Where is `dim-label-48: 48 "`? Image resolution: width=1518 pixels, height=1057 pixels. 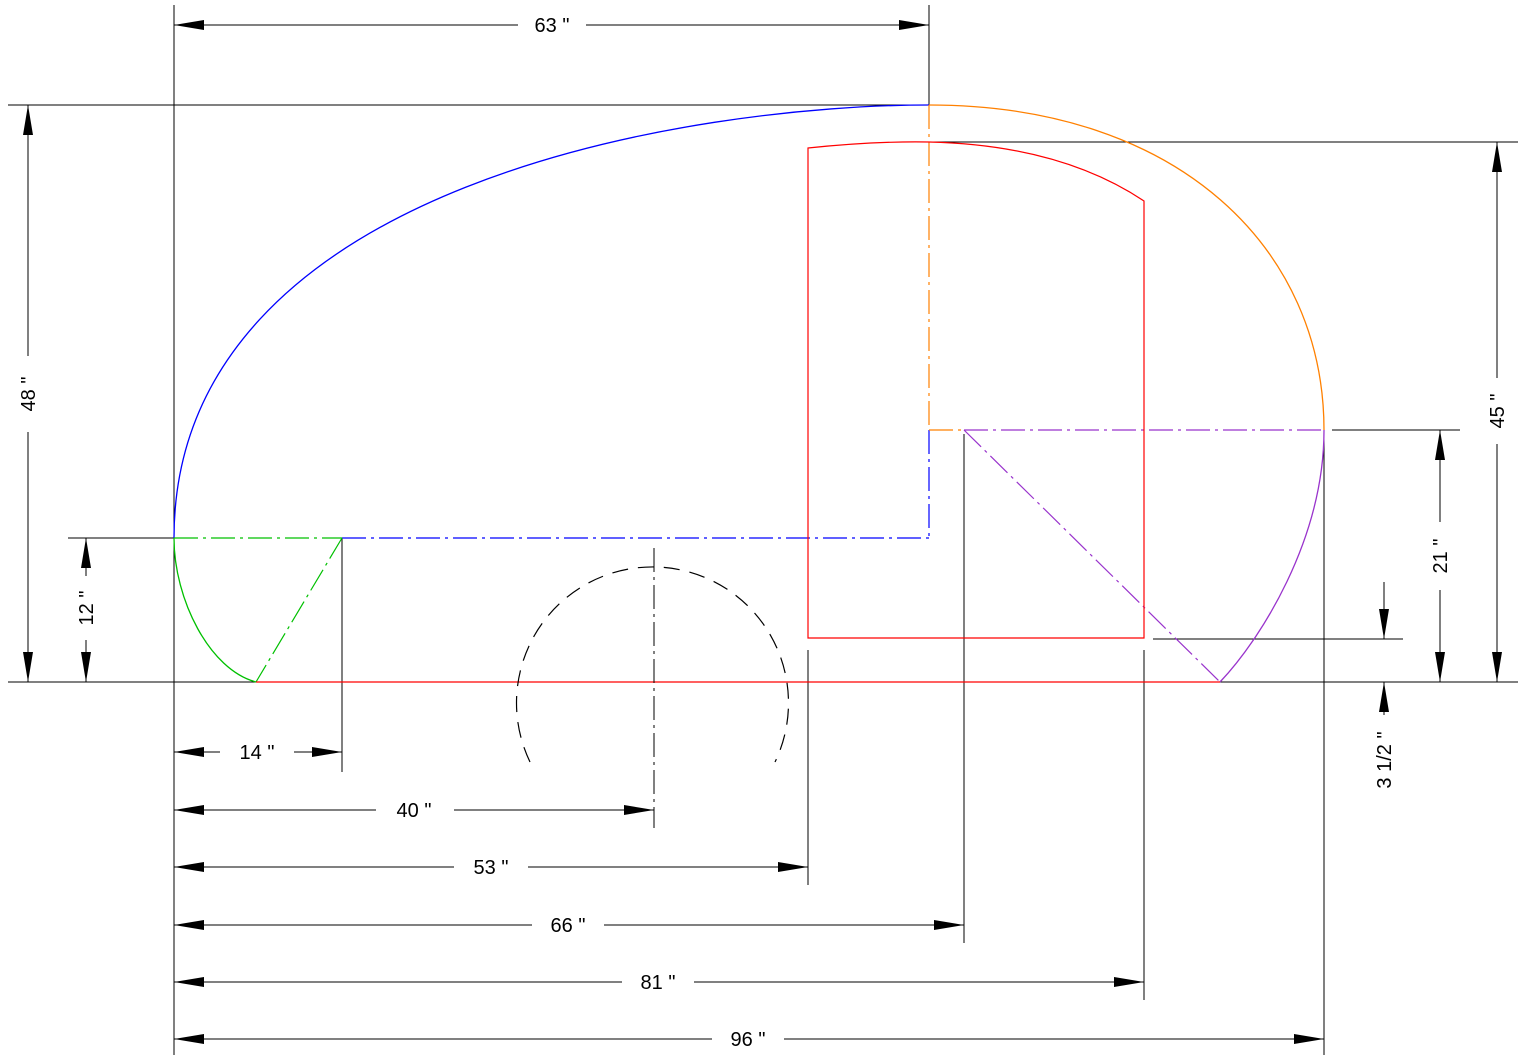
dim-label-48: 48 " is located at coordinates (29, 394).